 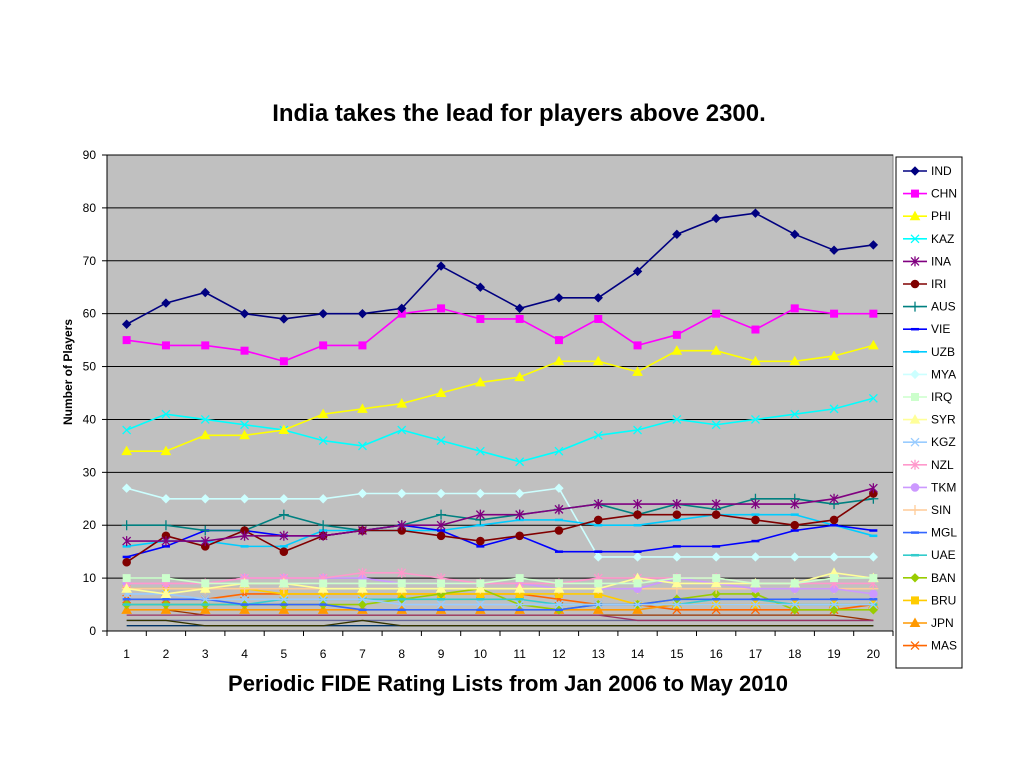 What do you see at coordinates (68, 372) in the screenshot?
I see `y-axis-label: Number of Players` at bounding box center [68, 372].